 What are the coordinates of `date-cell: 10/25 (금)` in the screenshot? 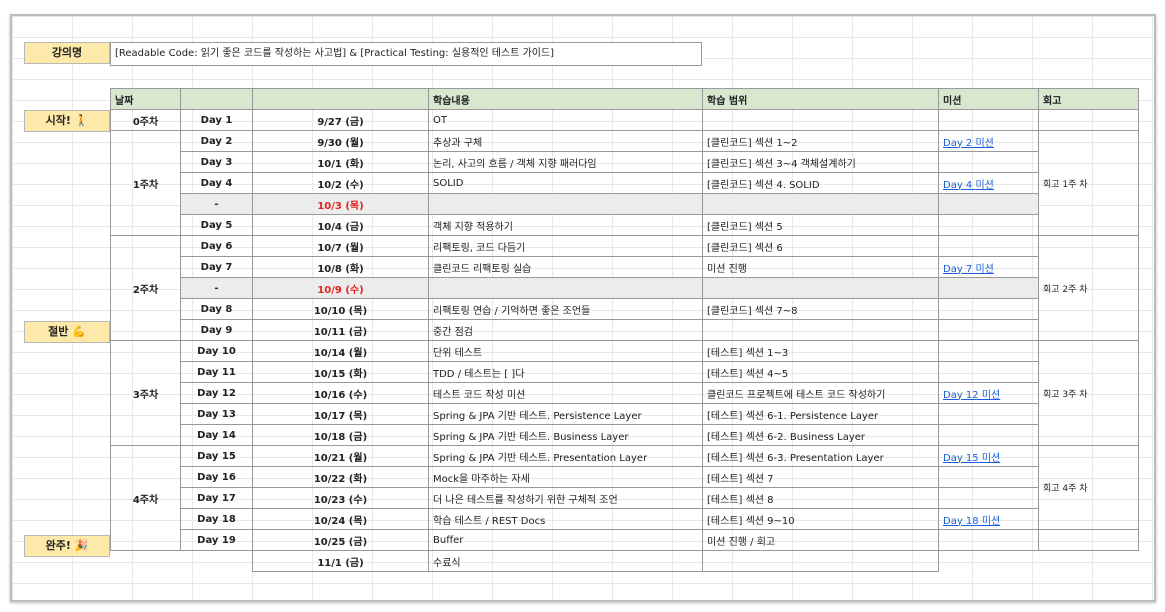 It's located at (340, 540).